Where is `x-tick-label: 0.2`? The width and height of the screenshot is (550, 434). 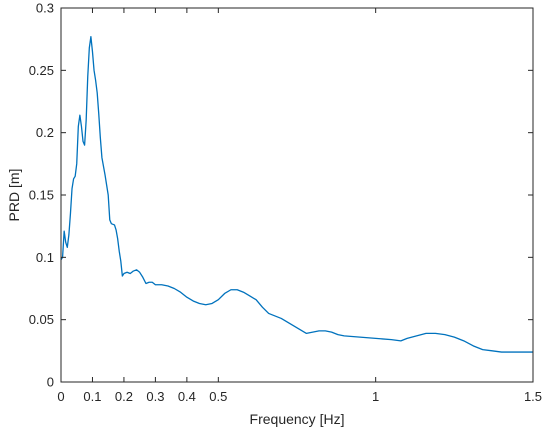
x-tick-label: 0.2 is located at coordinates (124, 396).